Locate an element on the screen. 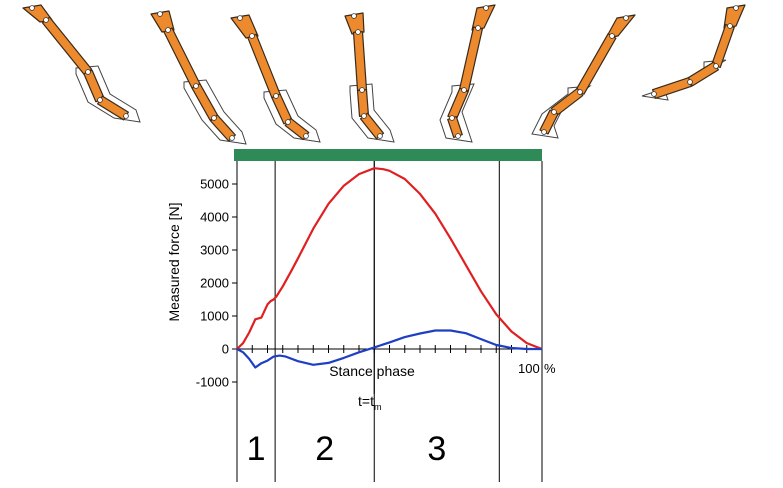  stance-phase-bar is located at coordinates (388, 155).